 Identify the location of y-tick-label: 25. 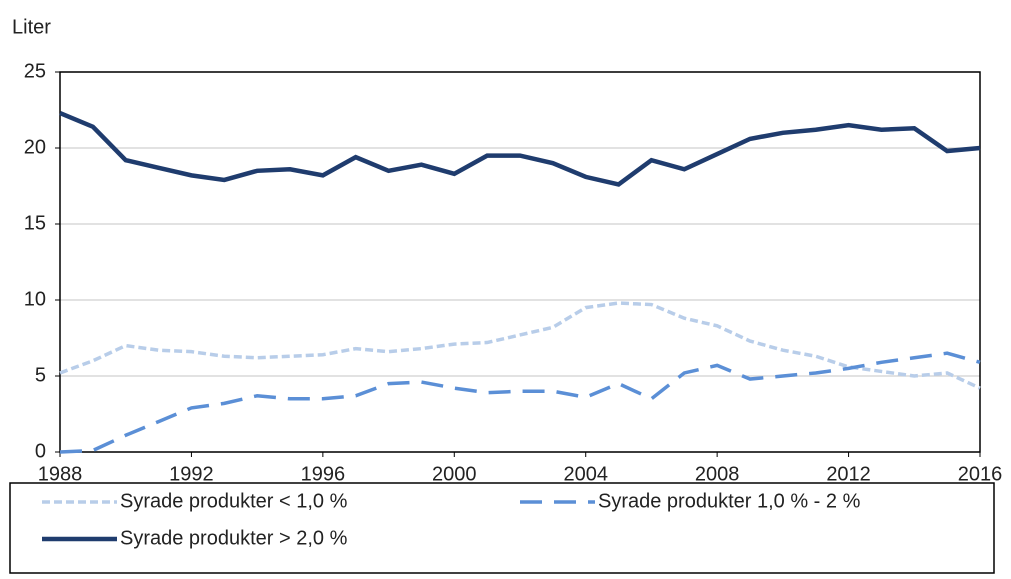
(35, 71).